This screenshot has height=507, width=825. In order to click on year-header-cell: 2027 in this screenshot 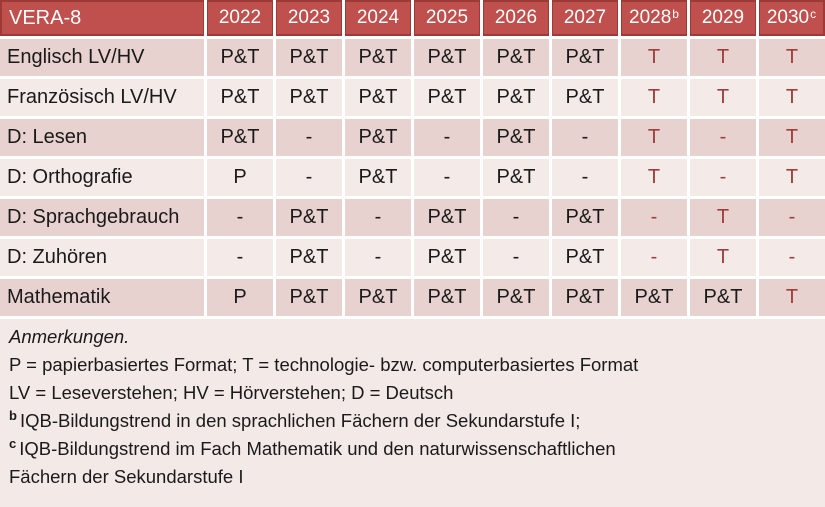, I will do `click(585, 18)`.